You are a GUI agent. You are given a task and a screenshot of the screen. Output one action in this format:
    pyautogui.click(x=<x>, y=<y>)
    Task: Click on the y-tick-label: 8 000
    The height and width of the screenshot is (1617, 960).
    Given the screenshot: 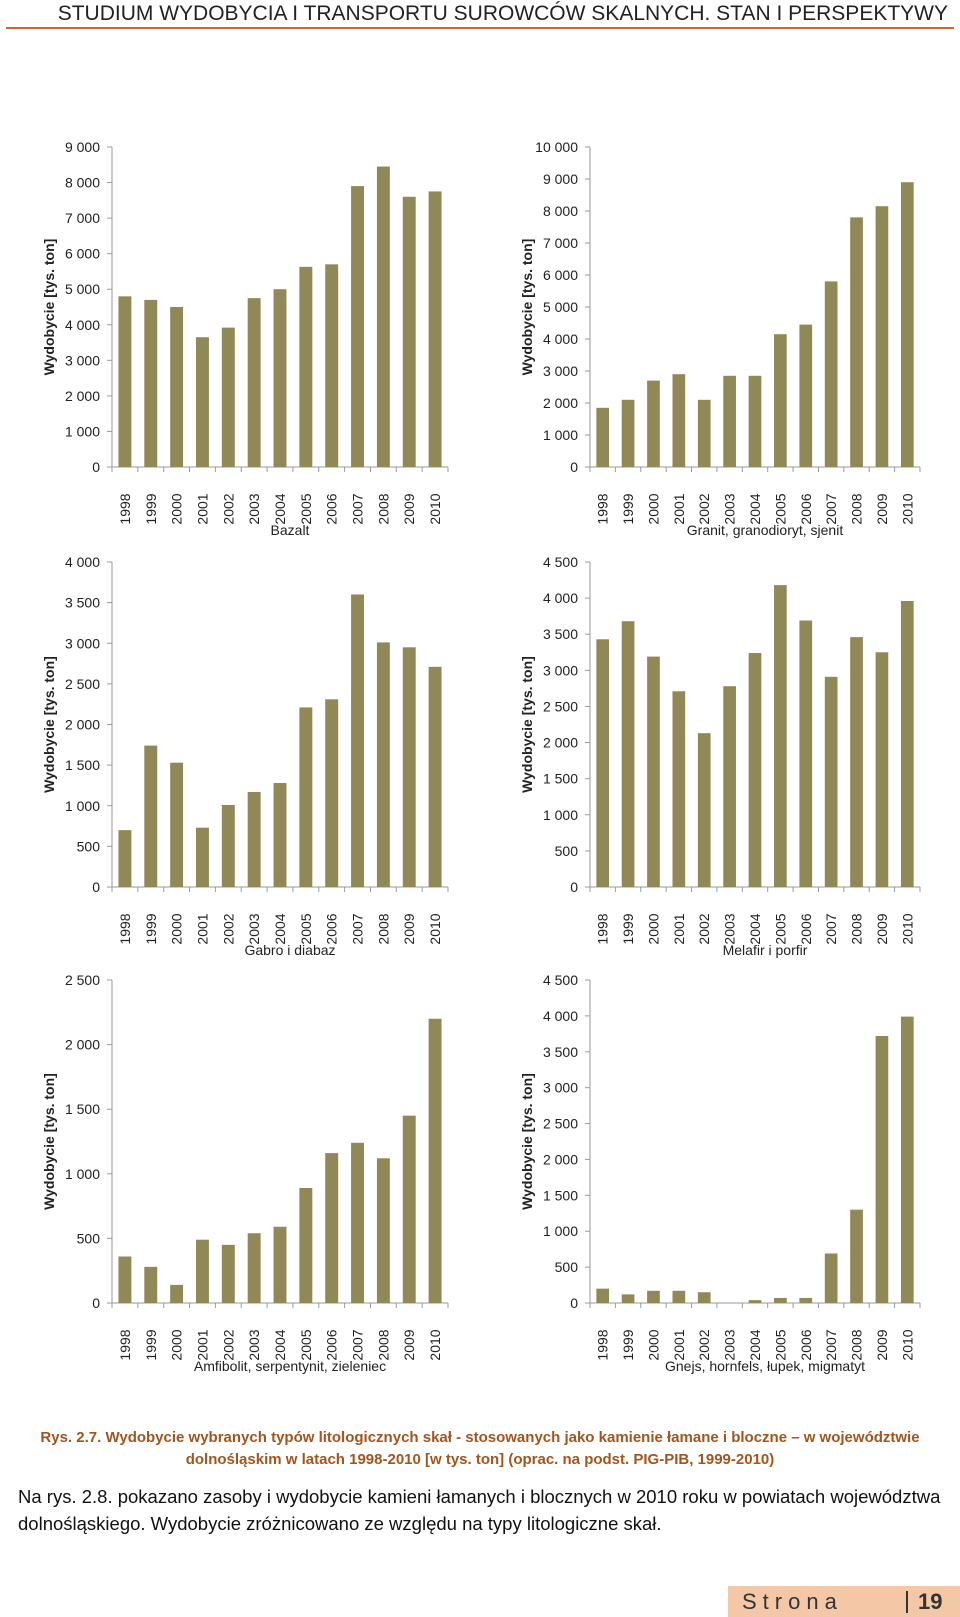 What is the action you would take?
    pyautogui.click(x=82, y=183)
    